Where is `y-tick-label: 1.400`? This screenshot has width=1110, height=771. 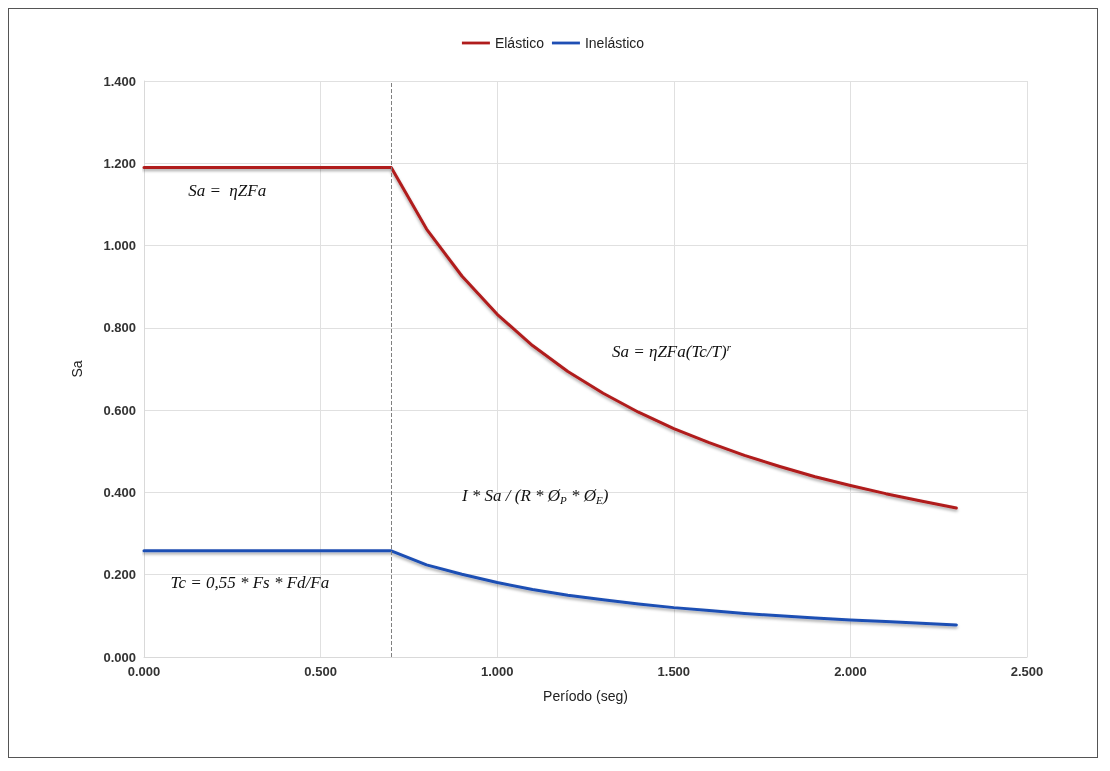 y-tick-label: 1.400 is located at coordinates (119, 81).